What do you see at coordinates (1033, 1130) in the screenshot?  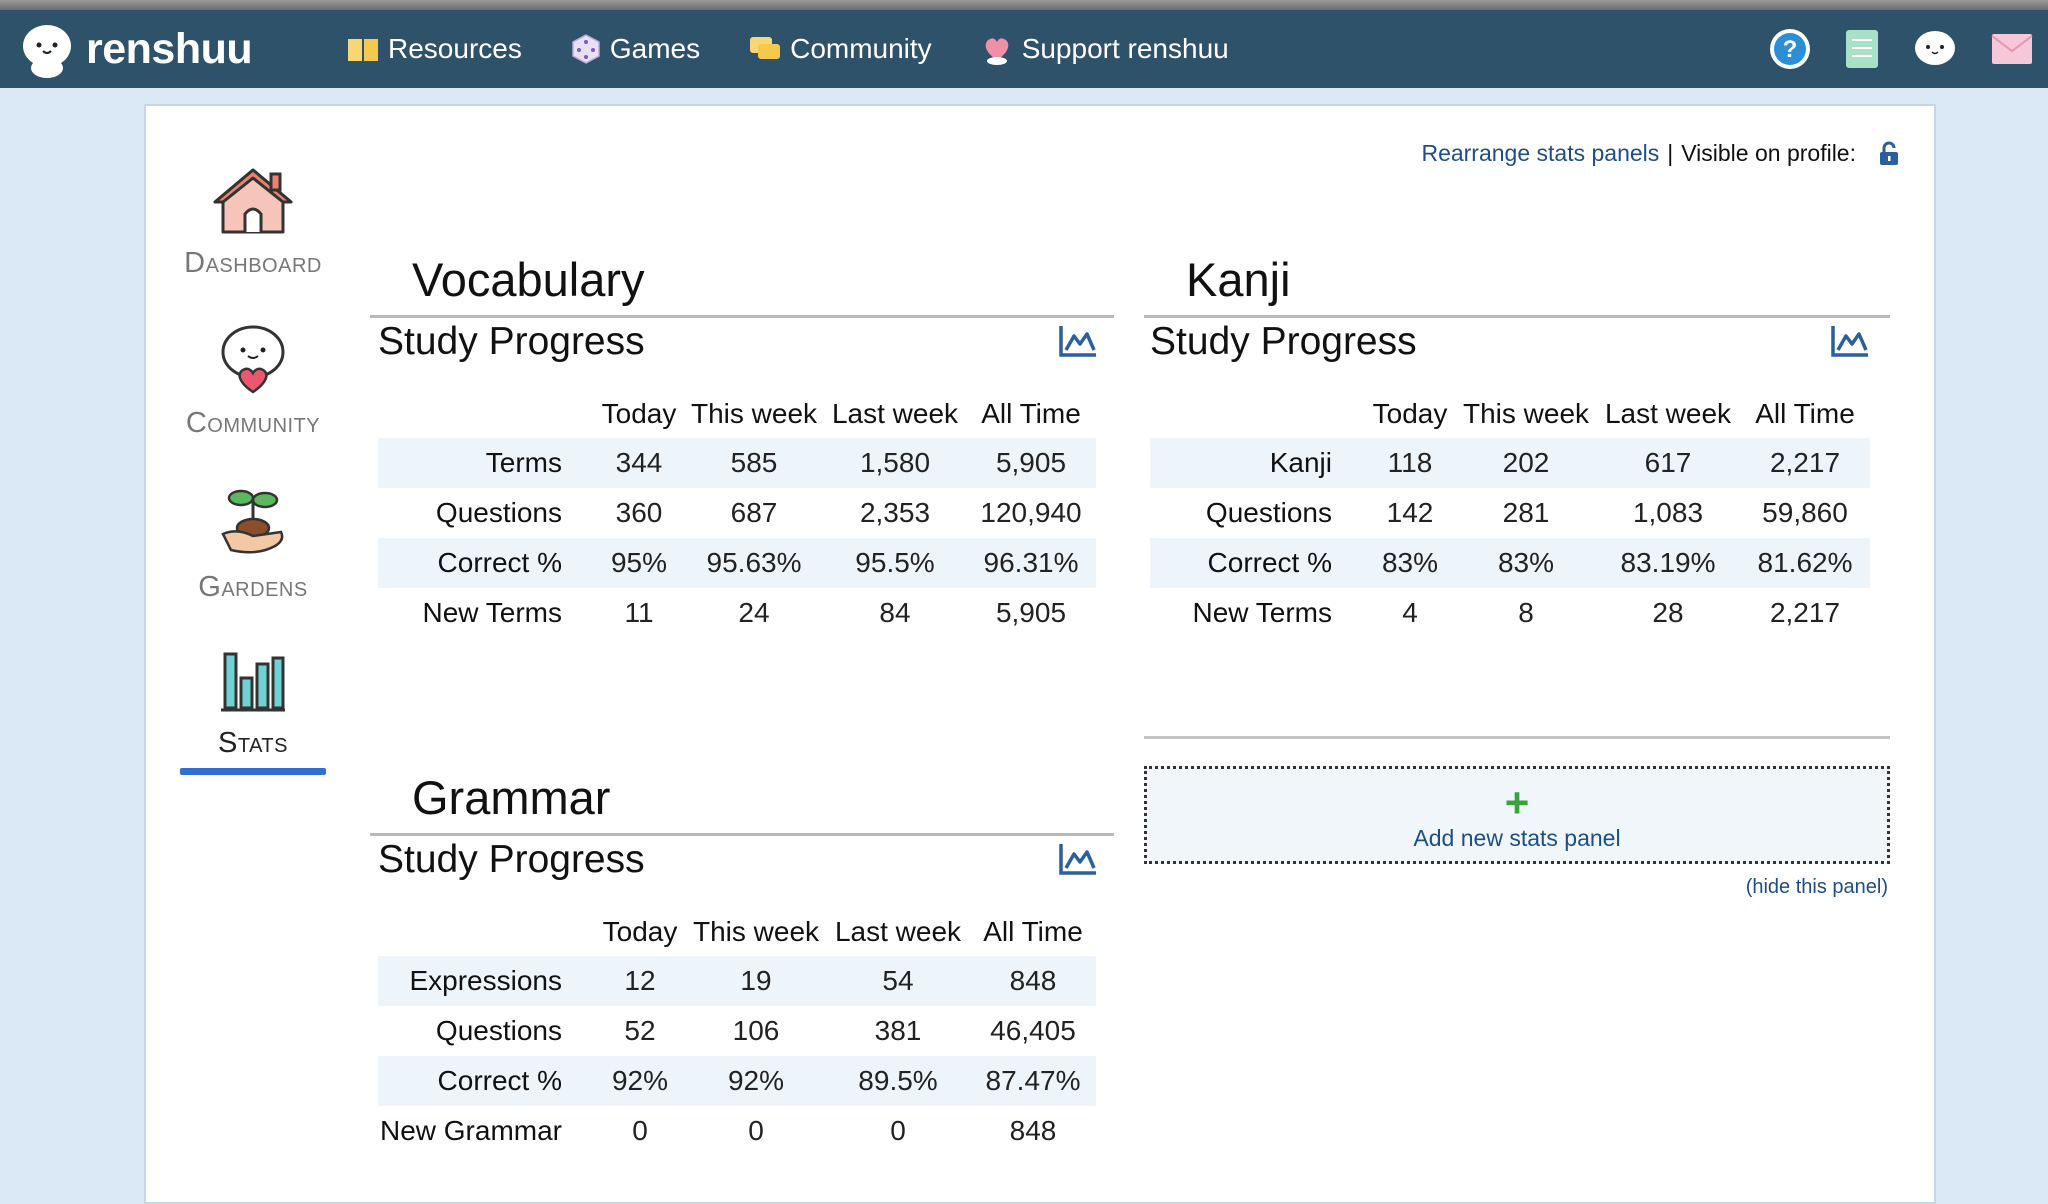 I see `table-cell: 848` at bounding box center [1033, 1130].